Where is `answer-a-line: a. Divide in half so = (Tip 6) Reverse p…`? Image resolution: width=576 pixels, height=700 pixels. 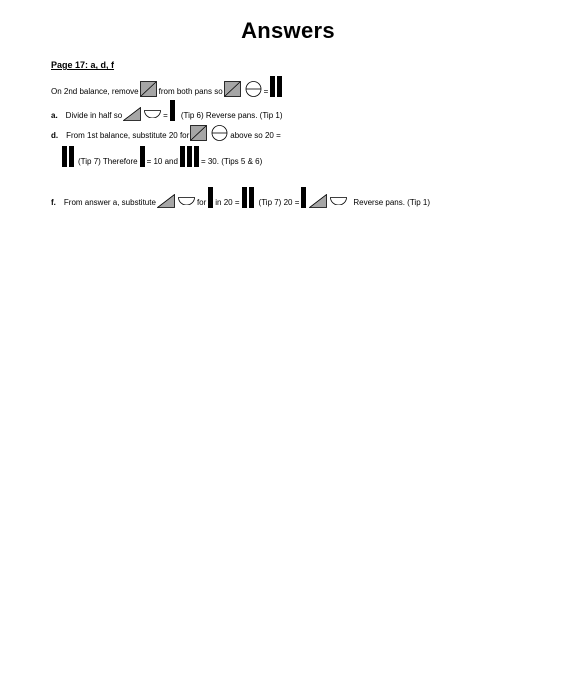 answer-a-line: a. Divide in half so = (Tip 6) Reverse p… is located at coordinates (167, 110).